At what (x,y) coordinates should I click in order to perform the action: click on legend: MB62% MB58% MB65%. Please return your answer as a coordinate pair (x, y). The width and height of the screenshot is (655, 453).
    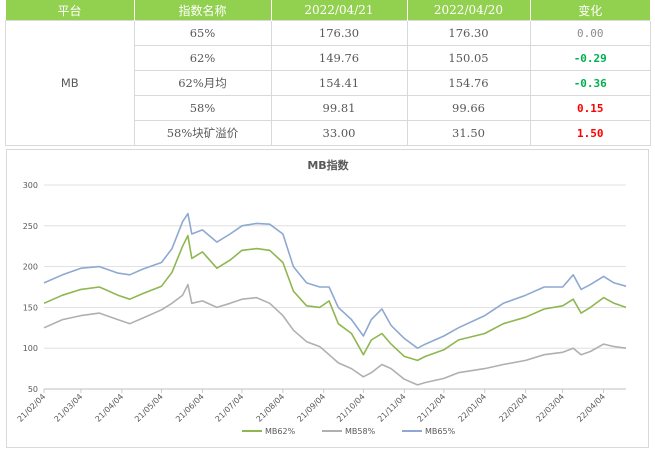
    Looking at the image, I should click on (349, 431).